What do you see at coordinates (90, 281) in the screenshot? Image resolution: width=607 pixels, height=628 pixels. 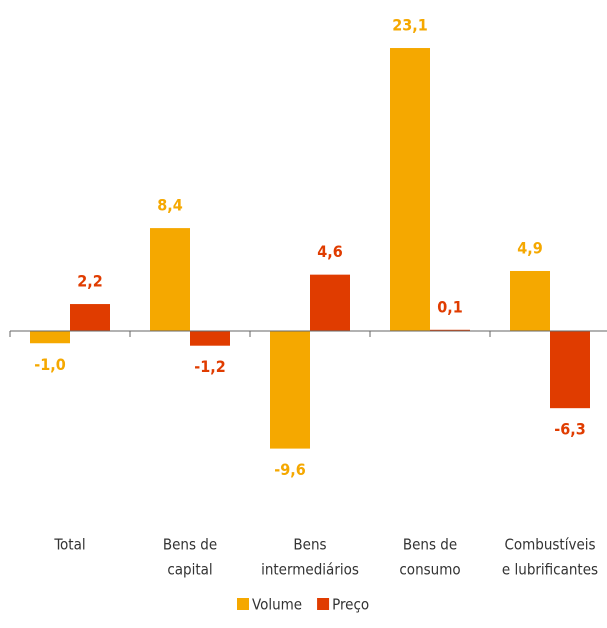 I see `value-label: 2,2` at bounding box center [90, 281].